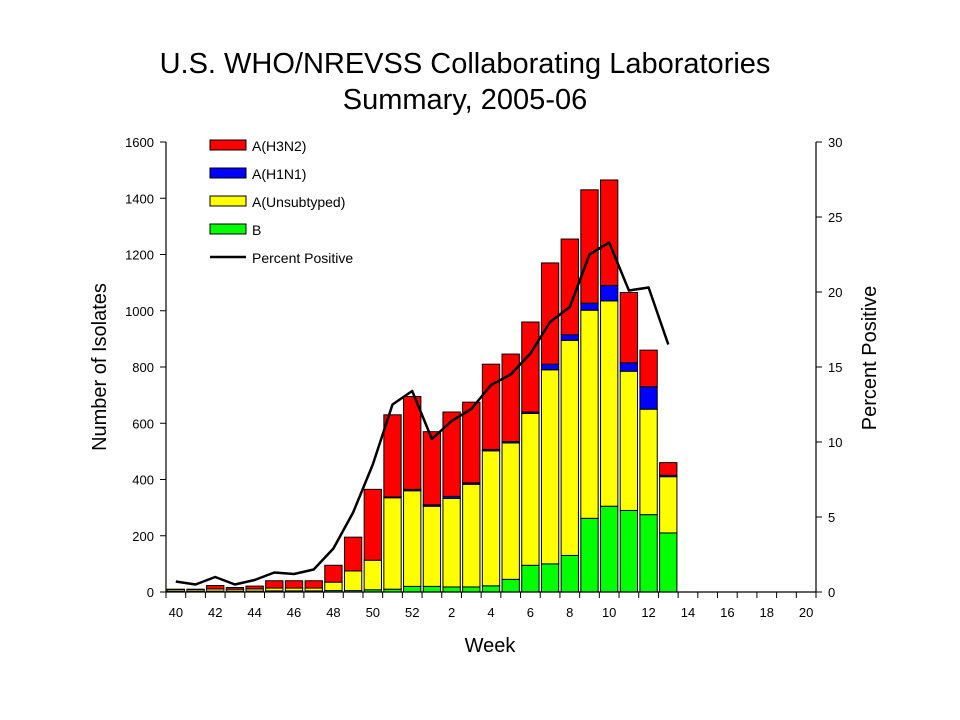 Image resolution: width=960 pixels, height=720 pixels. I want to click on chart-title-line-2: Summary, 2005-06, so click(465, 100).